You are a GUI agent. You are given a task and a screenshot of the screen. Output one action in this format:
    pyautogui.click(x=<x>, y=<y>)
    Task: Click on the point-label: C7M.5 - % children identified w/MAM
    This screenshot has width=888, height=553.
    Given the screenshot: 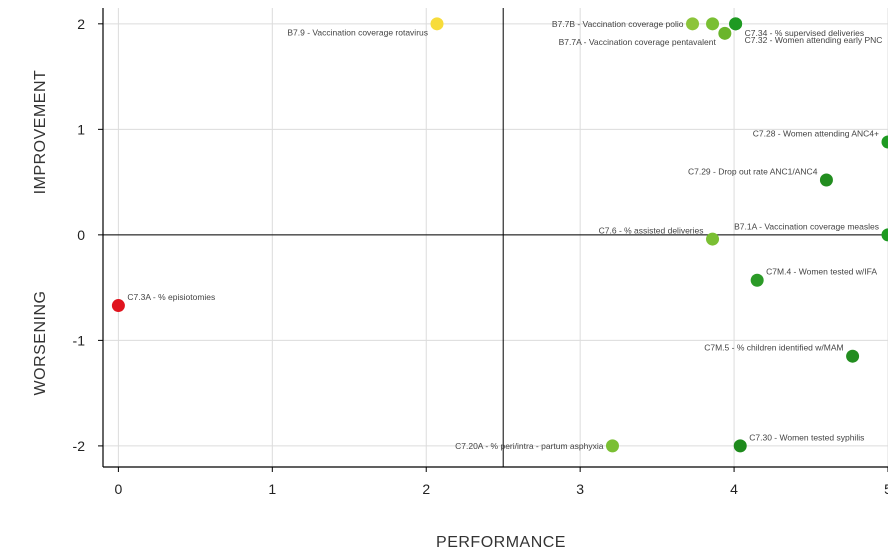 What is the action you would take?
    pyautogui.click(x=773, y=348)
    